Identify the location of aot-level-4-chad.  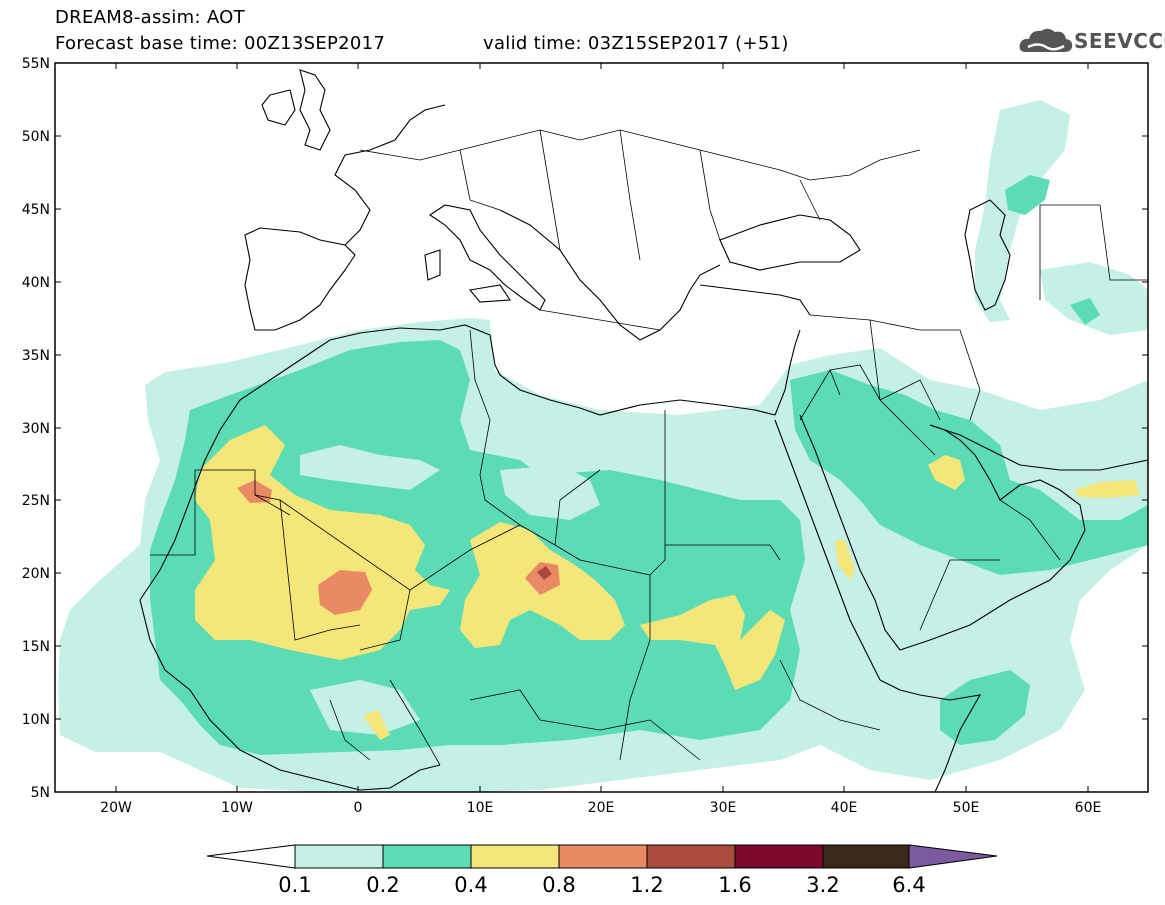
(542, 578).